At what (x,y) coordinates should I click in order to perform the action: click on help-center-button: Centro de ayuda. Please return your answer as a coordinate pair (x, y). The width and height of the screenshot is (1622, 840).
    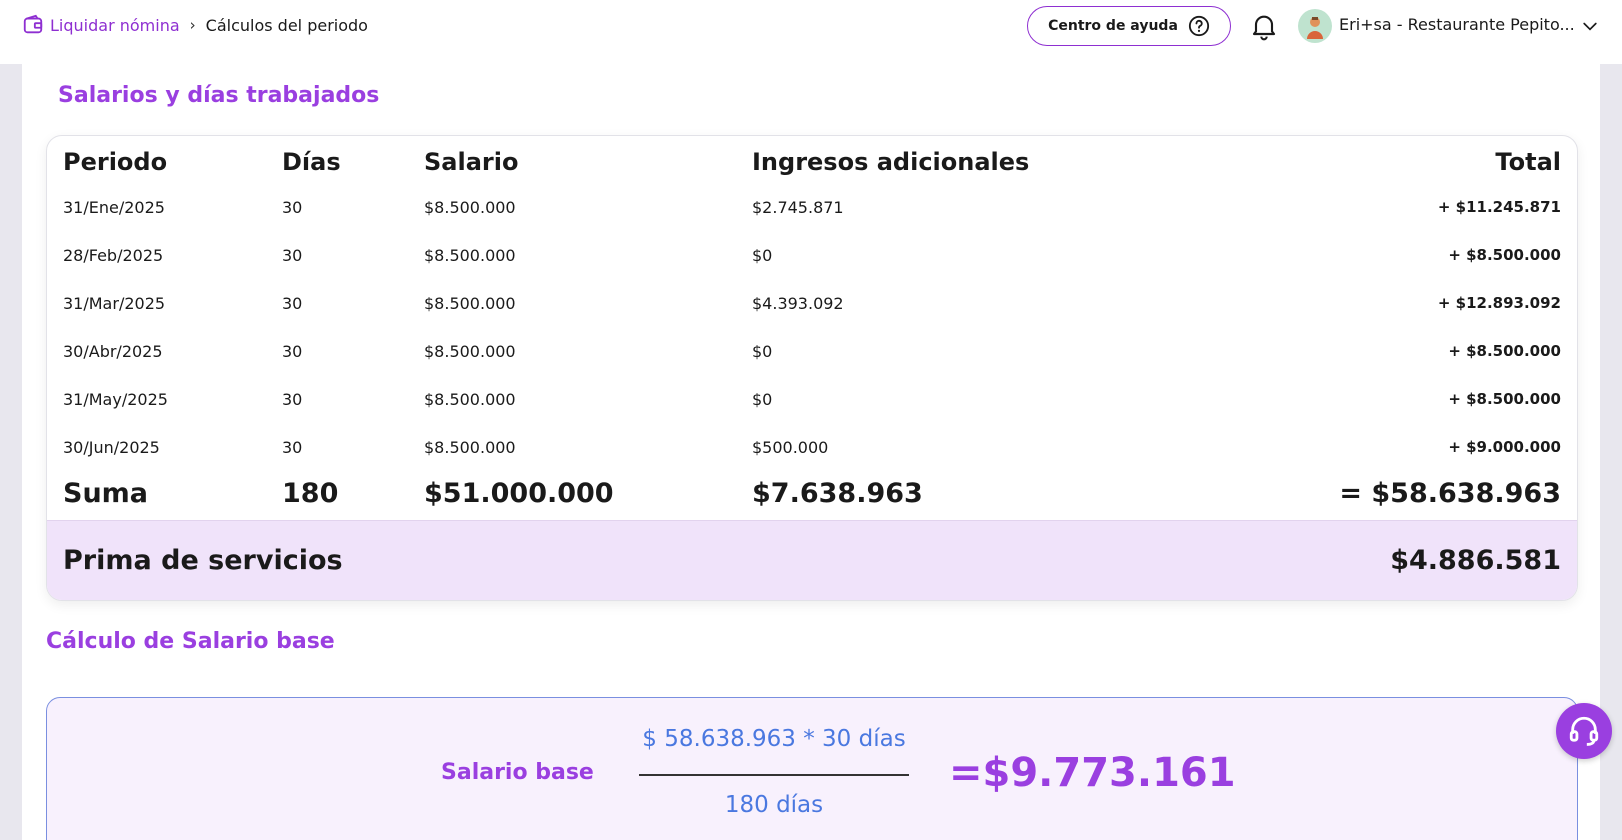
    Looking at the image, I should click on (1129, 26).